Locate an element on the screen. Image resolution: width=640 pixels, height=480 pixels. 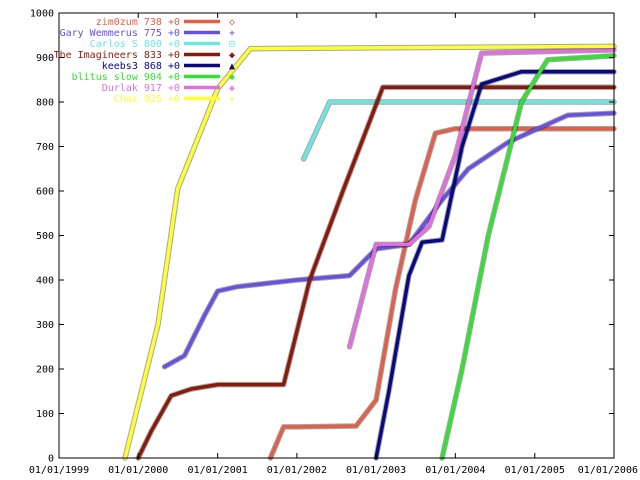
legend-marker-icon: ✦ is located at coordinates (232, 99).